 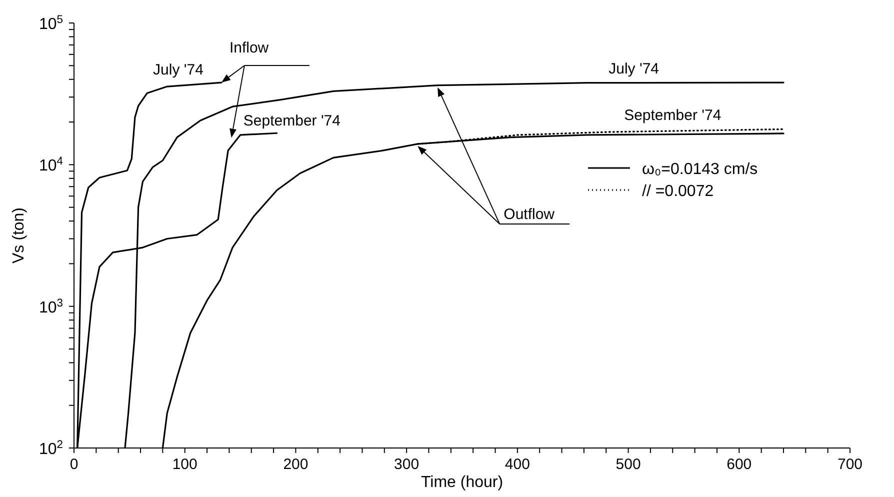 What do you see at coordinates (50, 306) in the screenshot?
I see `y-tick-label: 10$^{3}$` at bounding box center [50, 306].